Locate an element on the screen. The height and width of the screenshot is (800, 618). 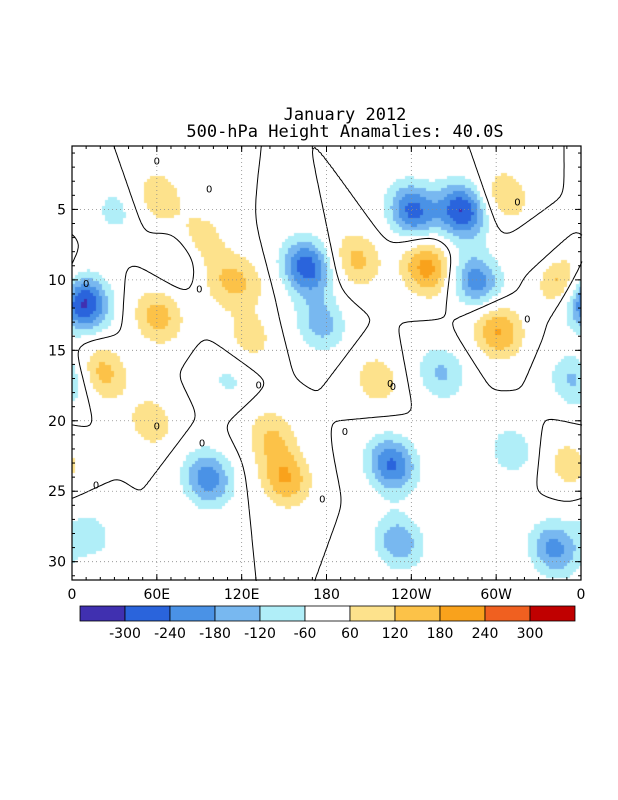
y-tick-label: 10 is located at coordinates (57, 281).